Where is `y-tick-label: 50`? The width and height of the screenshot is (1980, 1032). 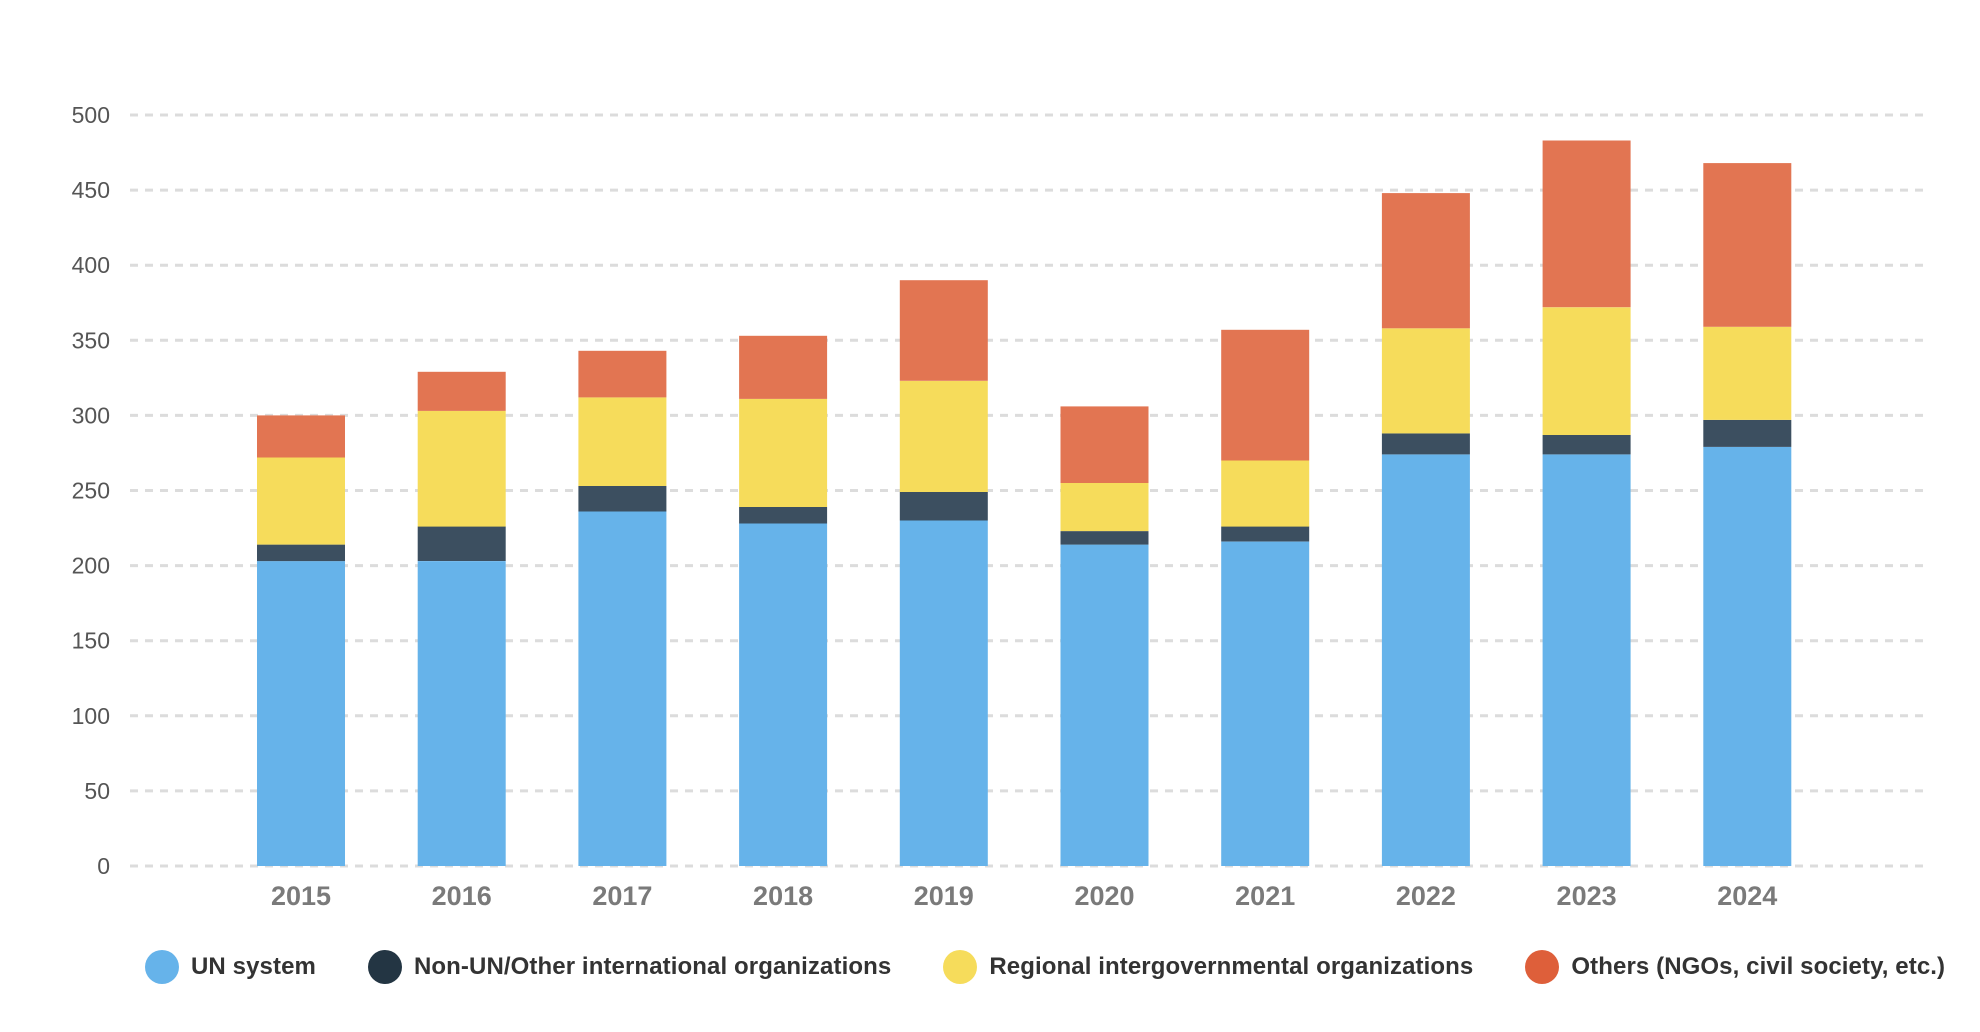 y-tick-label: 50 is located at coordinates (97, 791).